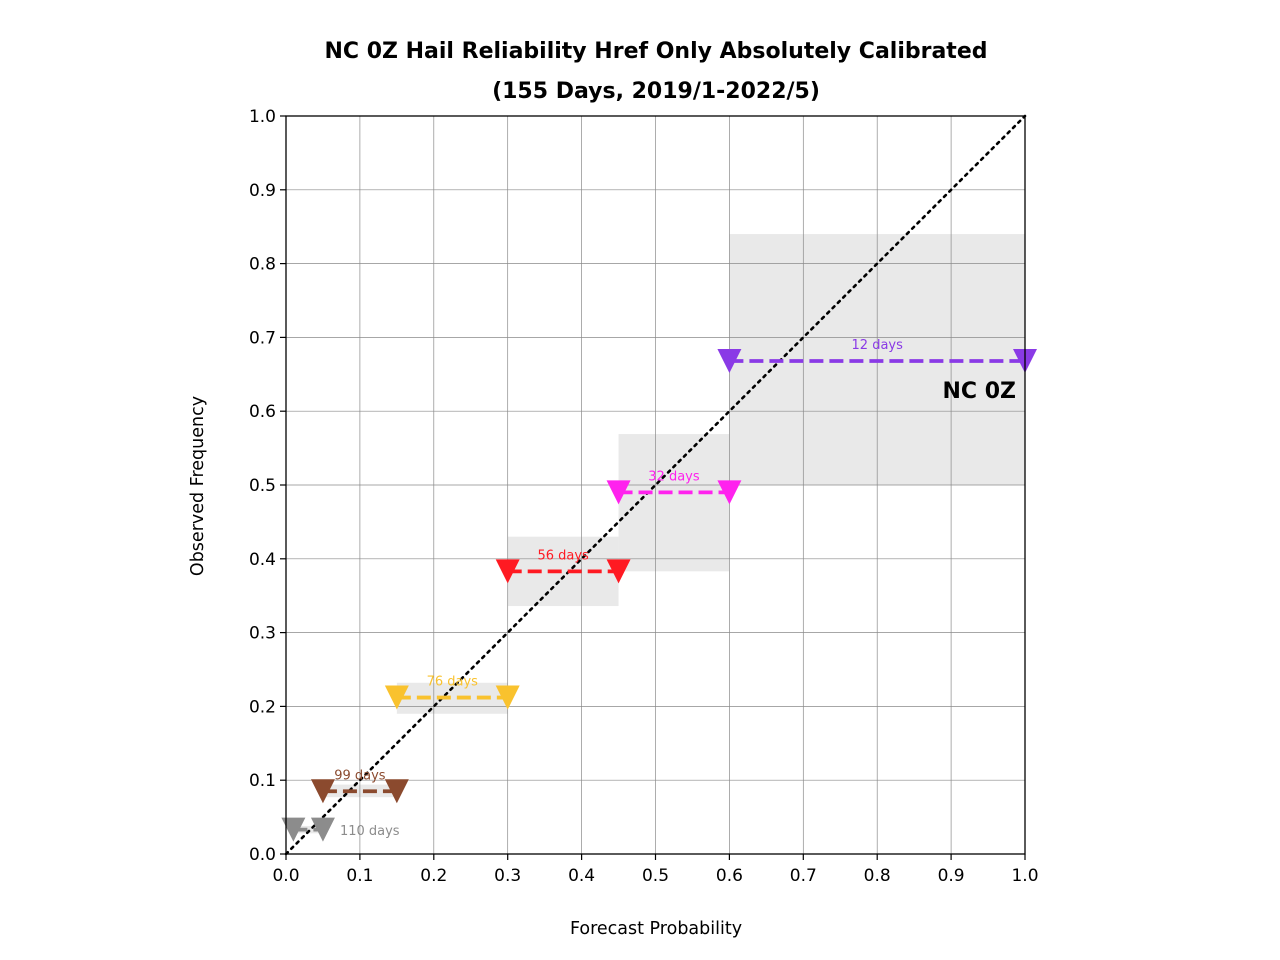  Describe the element at coordinates (285, 876) in the screenshot. I see `x-tick-label-0: 0.0` at that location.